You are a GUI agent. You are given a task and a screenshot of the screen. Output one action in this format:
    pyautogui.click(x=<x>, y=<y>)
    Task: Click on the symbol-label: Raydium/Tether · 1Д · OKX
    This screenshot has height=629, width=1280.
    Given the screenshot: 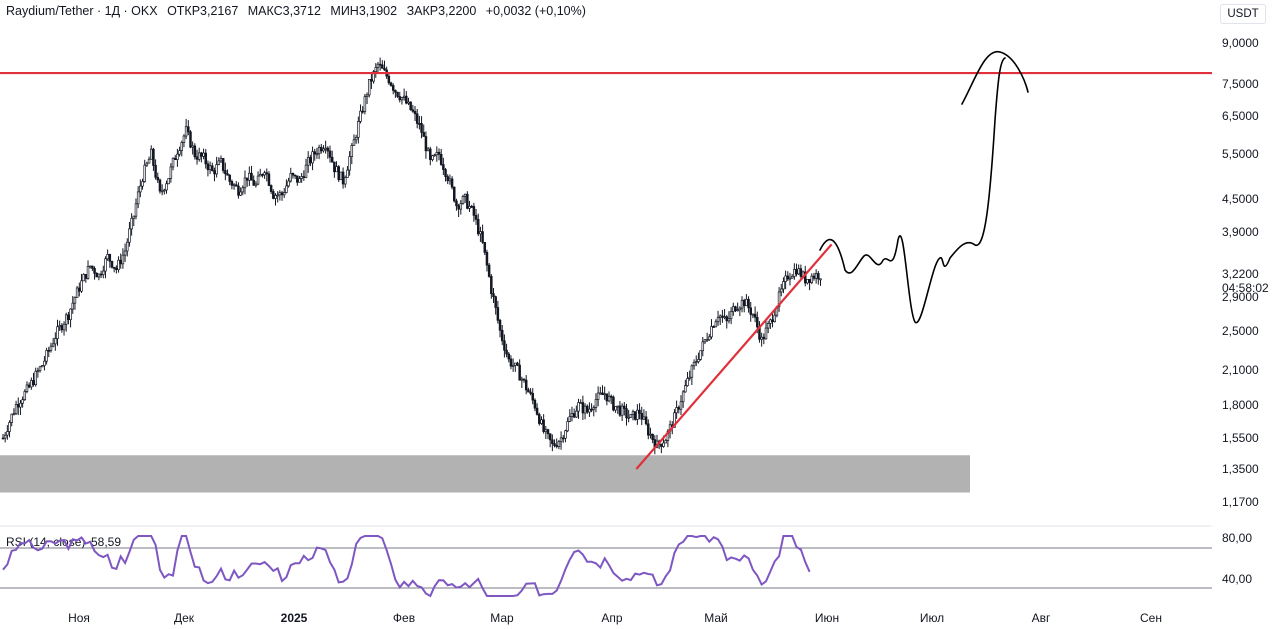 What is the action you would take?
    pyautogui.click(x=82, y=11)
    